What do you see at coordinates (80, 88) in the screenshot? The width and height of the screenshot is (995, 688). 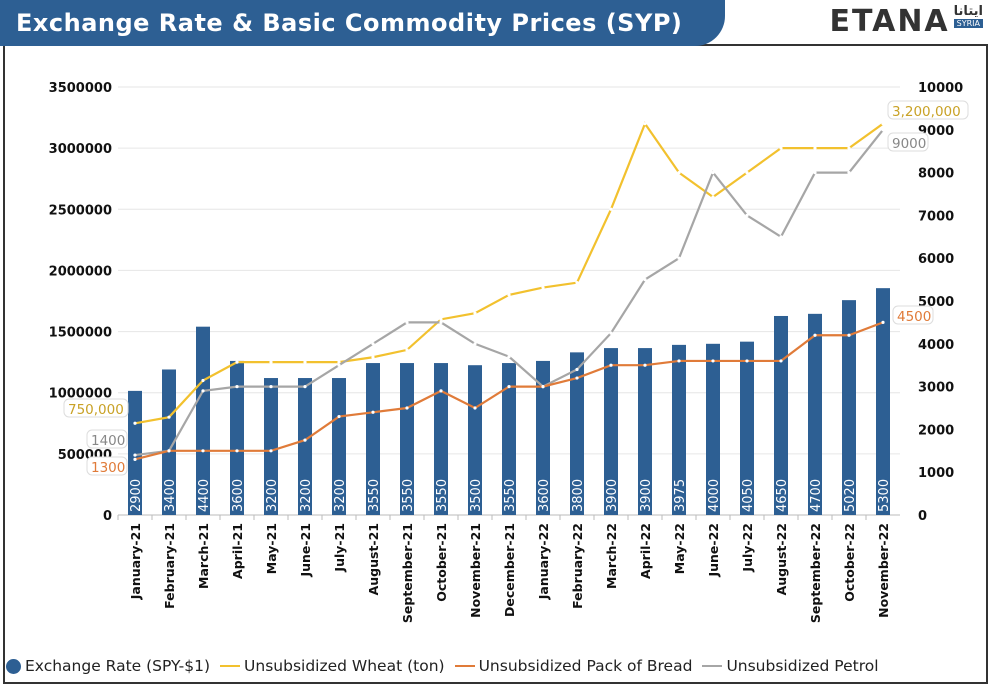 I see `left-axis-tick-label: 3500000` at bounding box center [80, 88].